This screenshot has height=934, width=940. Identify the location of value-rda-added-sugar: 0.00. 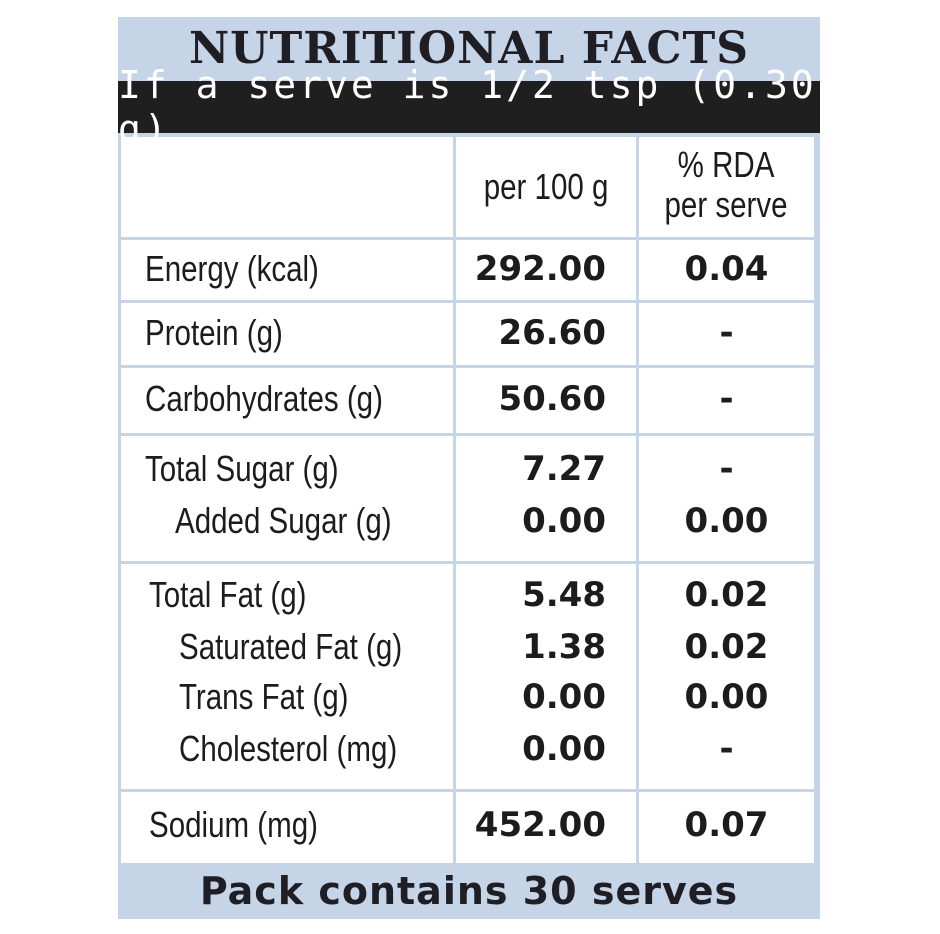
(726, 521).